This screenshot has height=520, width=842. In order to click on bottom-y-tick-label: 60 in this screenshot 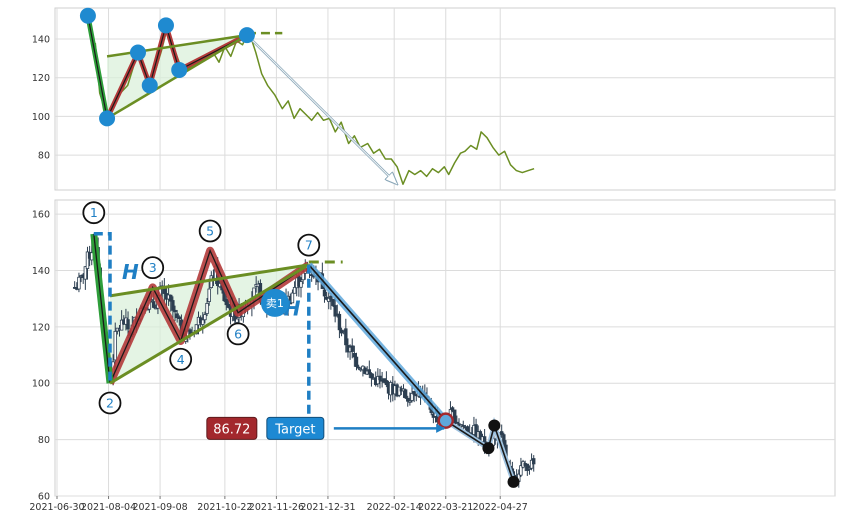, I will do `click(44, 497)`.